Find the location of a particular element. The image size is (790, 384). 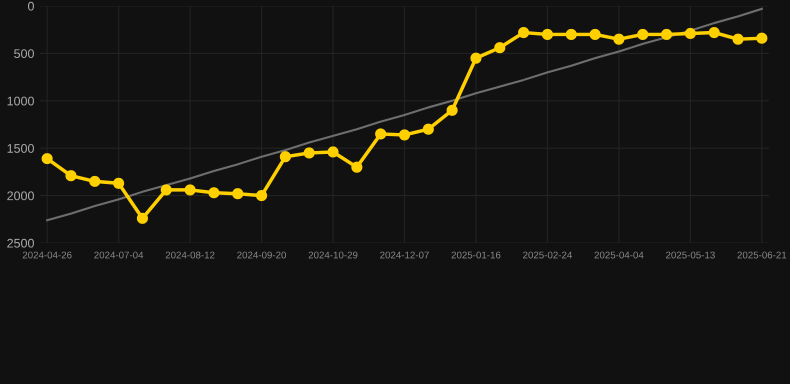

y-tick-label: 1000 is located at coordinates (21, 101).